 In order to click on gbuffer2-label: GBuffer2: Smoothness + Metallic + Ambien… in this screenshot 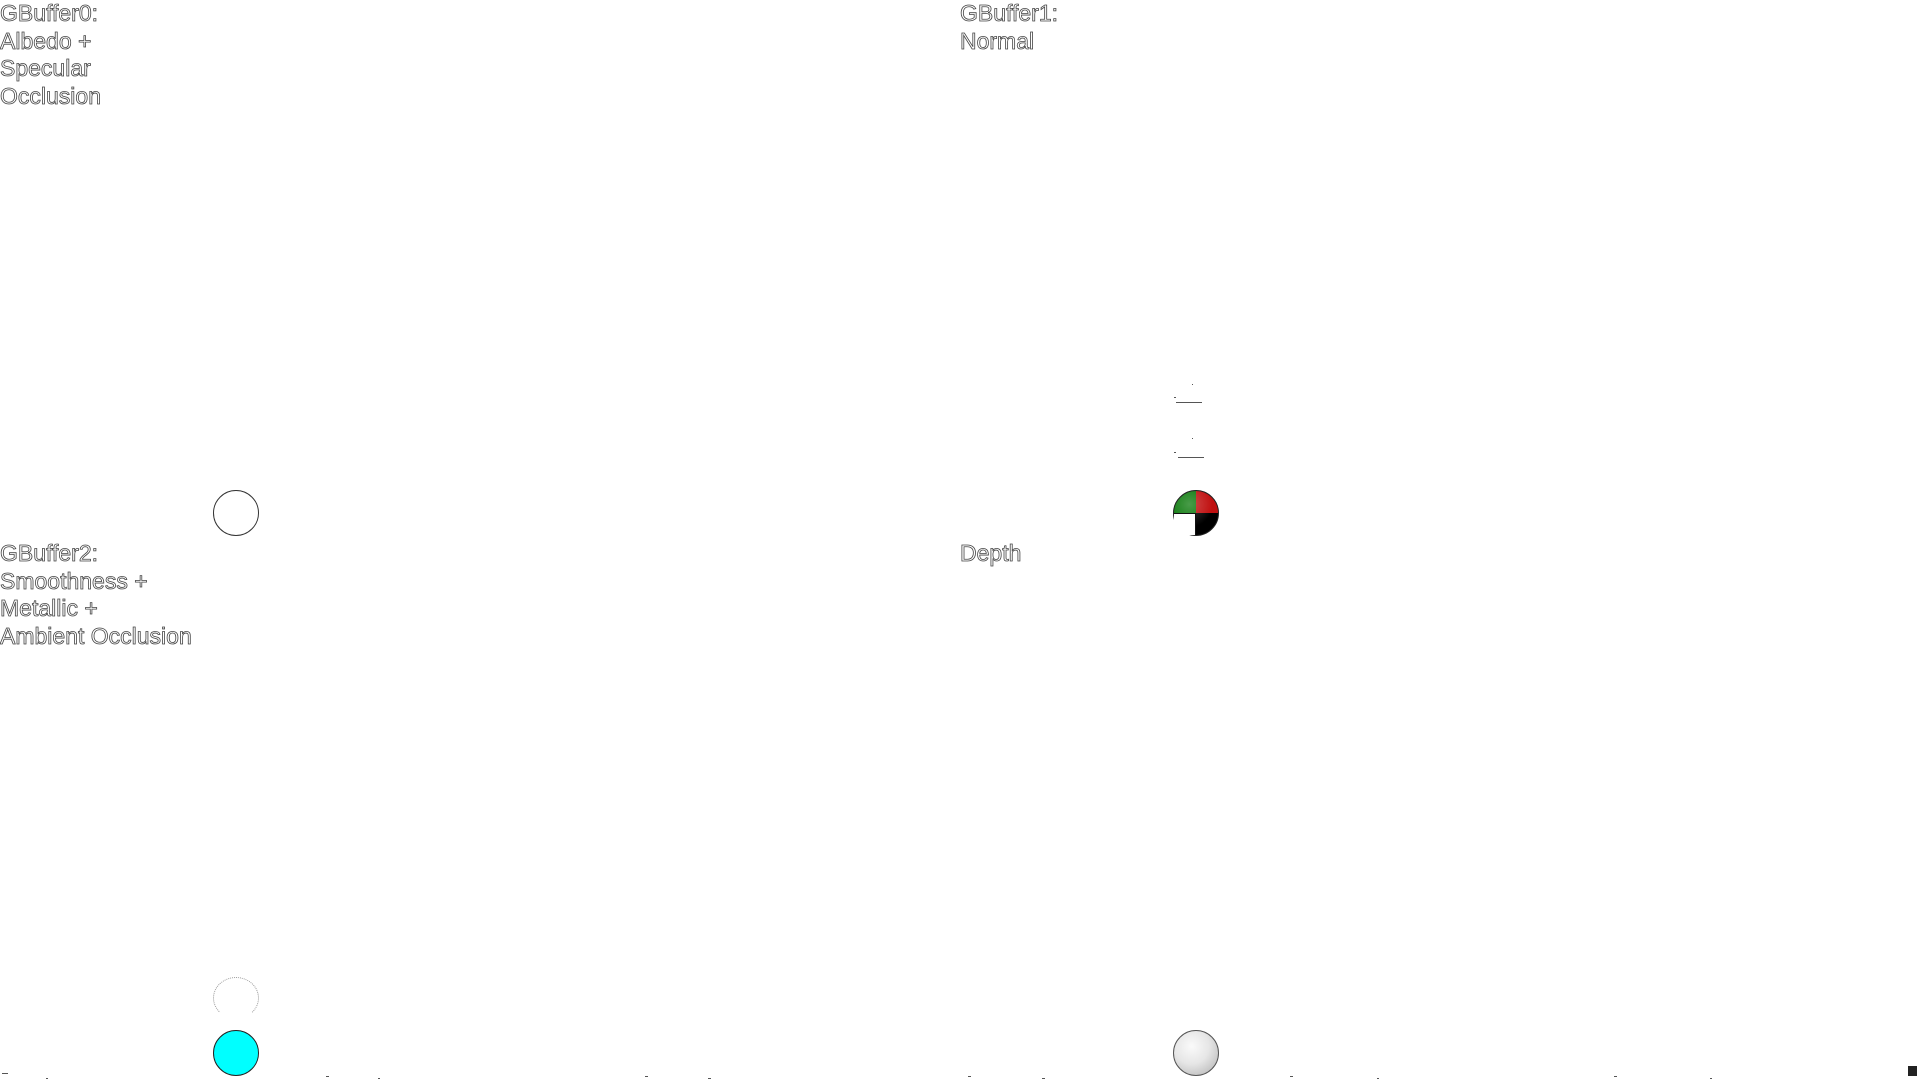, I will do `click(96, 595)`.